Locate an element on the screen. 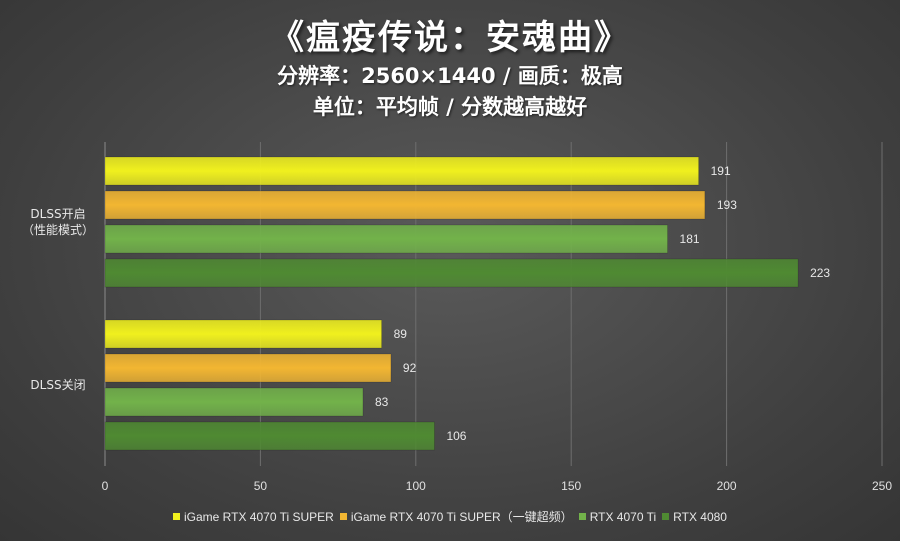  legend-label: RTX 4080 is located at coordinates (700, 516).